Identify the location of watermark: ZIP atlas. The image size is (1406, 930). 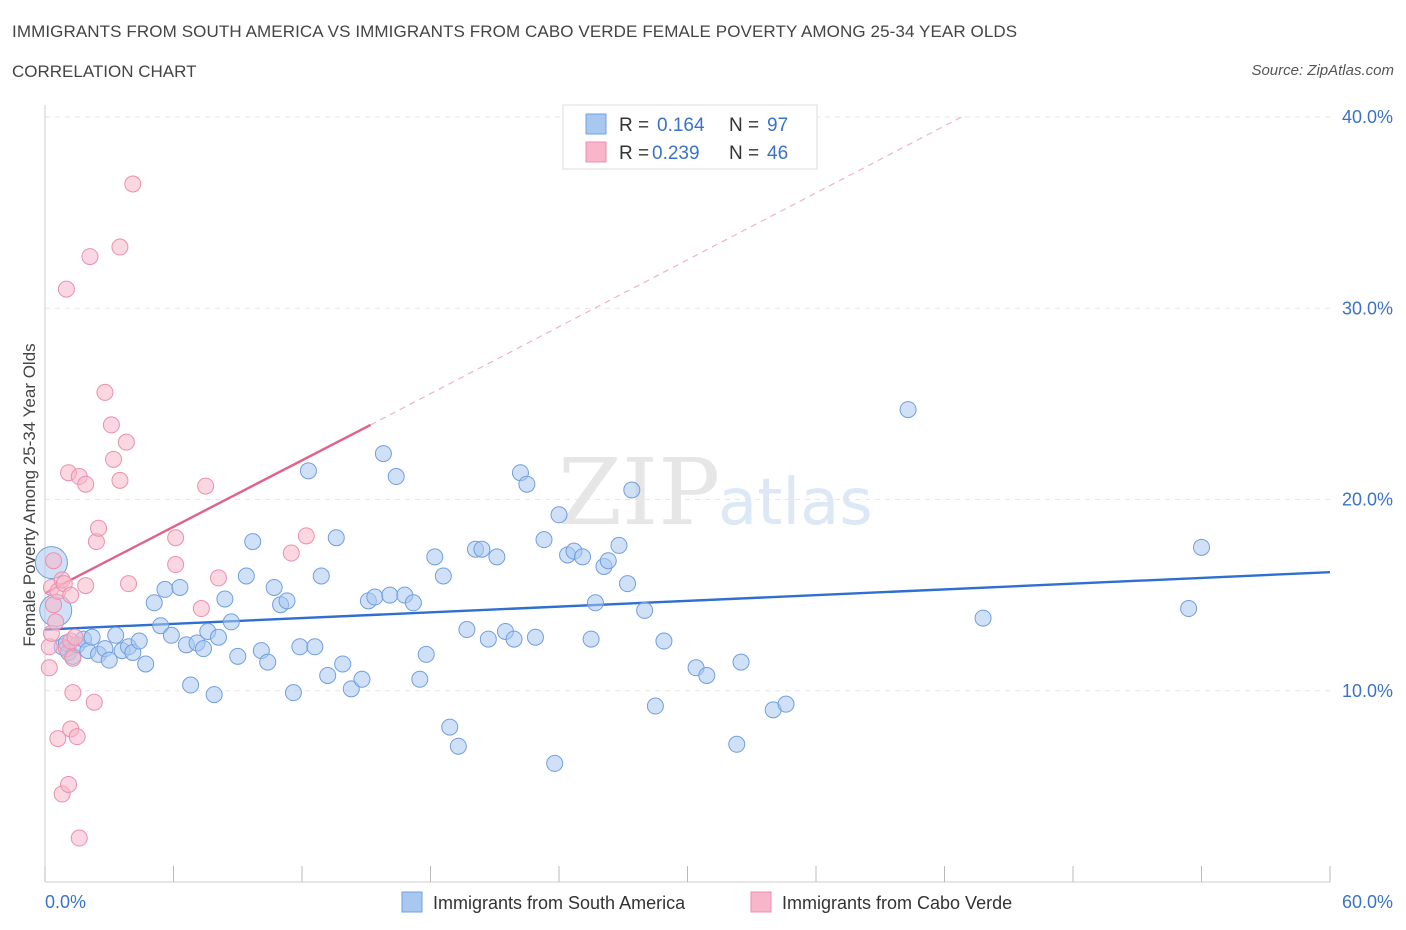
(715, 492).